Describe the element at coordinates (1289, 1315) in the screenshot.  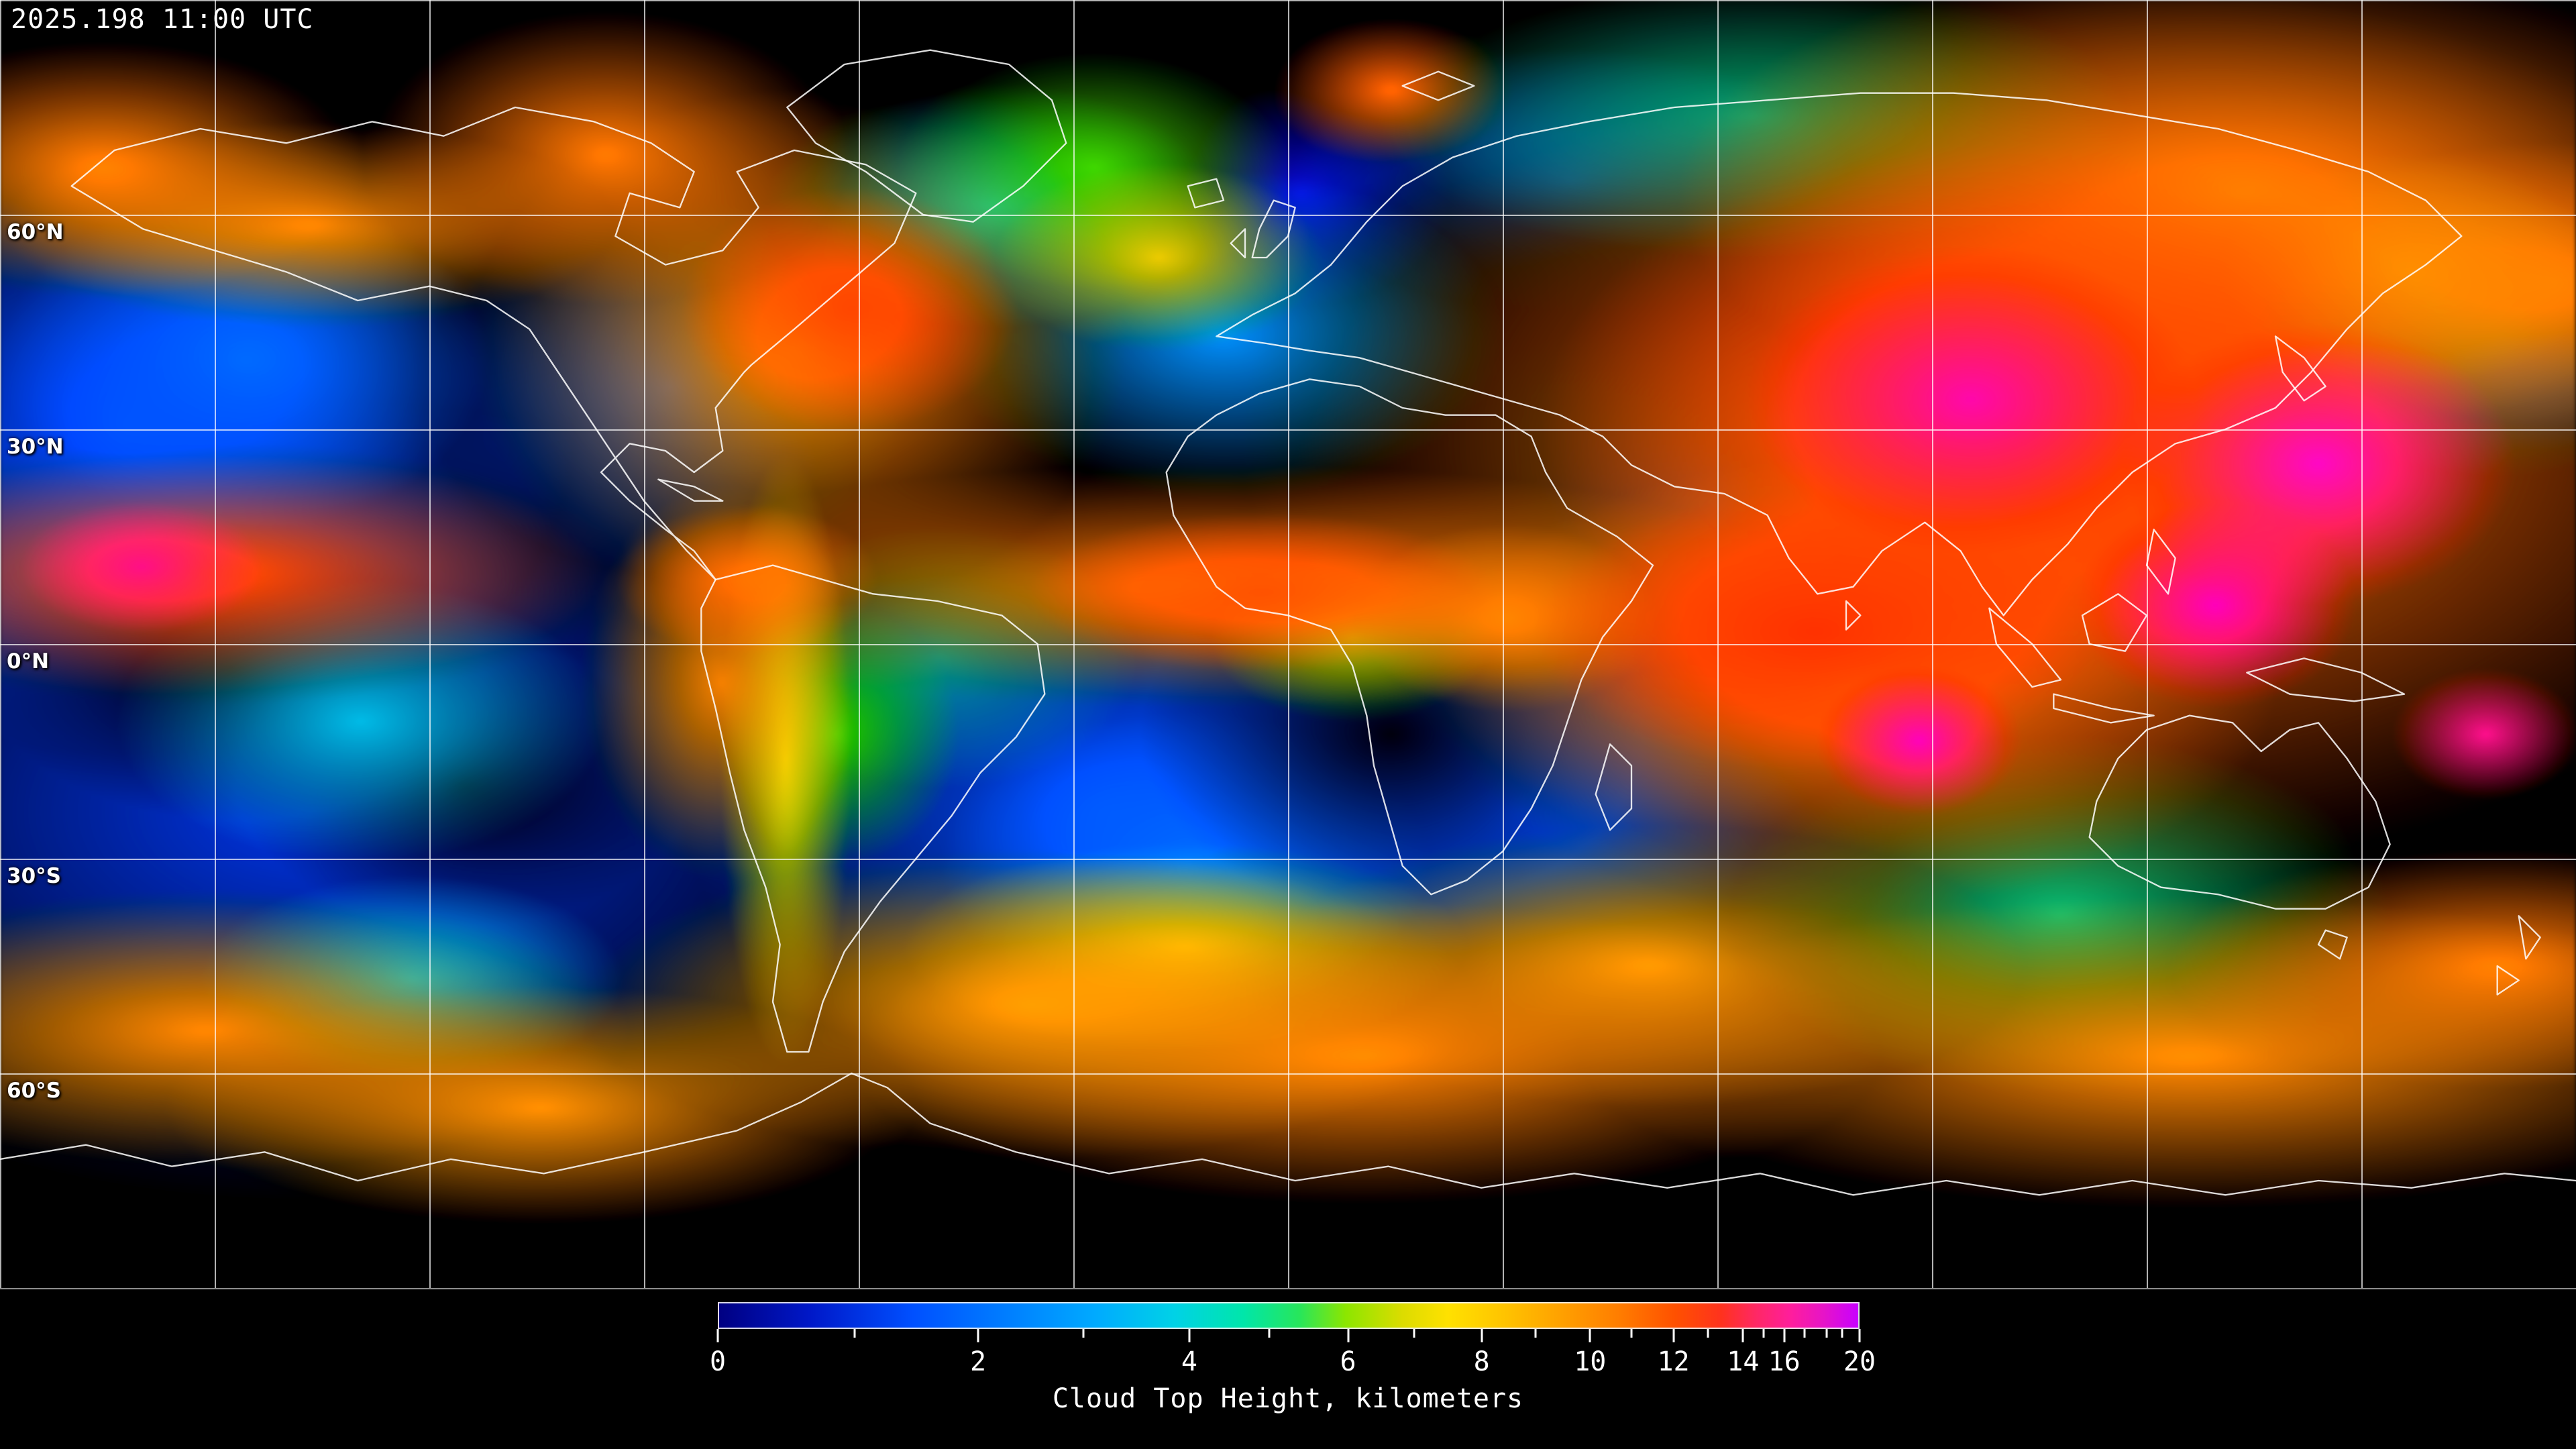
I see `colorbar-gradient` at that location.